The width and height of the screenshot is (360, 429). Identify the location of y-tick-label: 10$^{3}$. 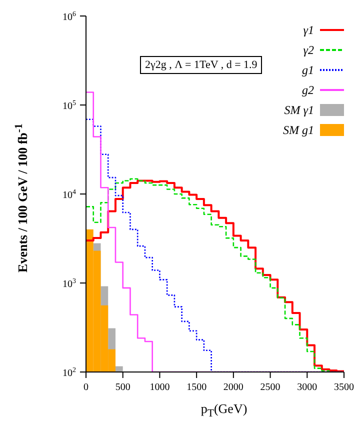
(69, 283).